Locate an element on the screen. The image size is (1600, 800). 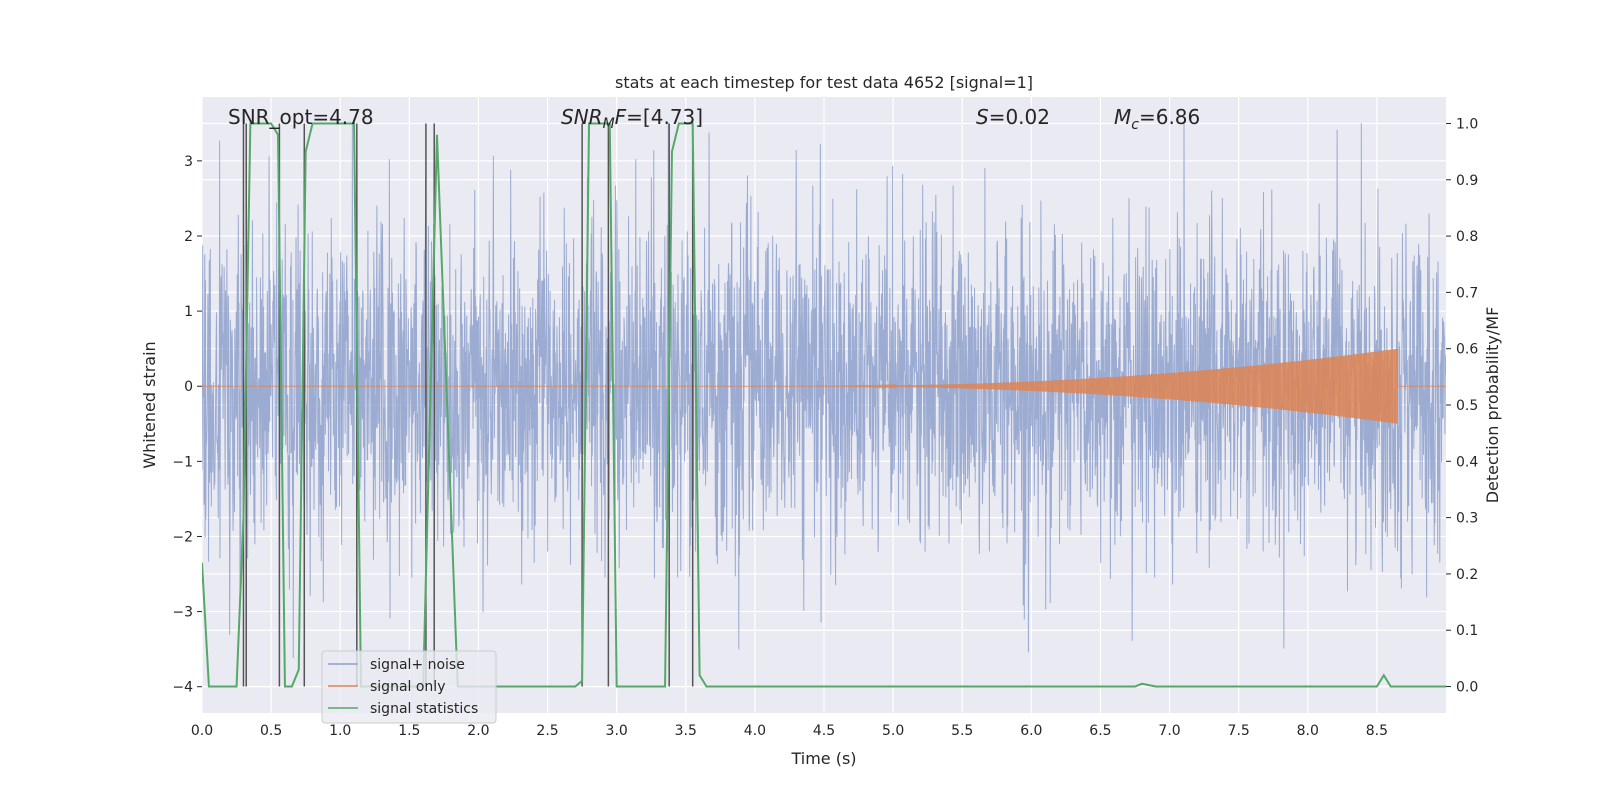
series-signal-only is located at coordinates (824, 386).